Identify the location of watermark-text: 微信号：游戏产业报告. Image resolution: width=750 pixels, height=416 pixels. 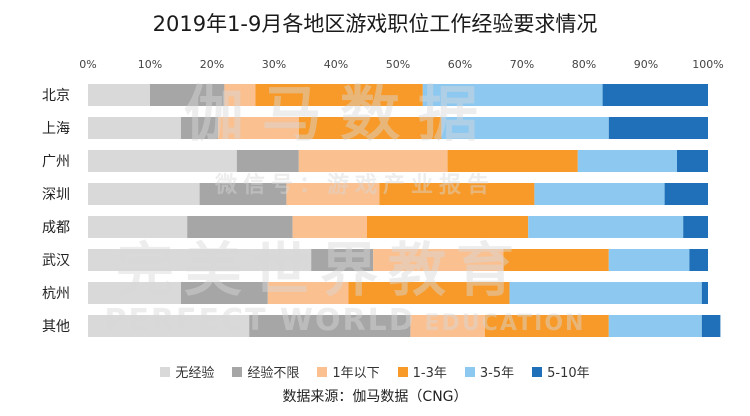
(354, 185).